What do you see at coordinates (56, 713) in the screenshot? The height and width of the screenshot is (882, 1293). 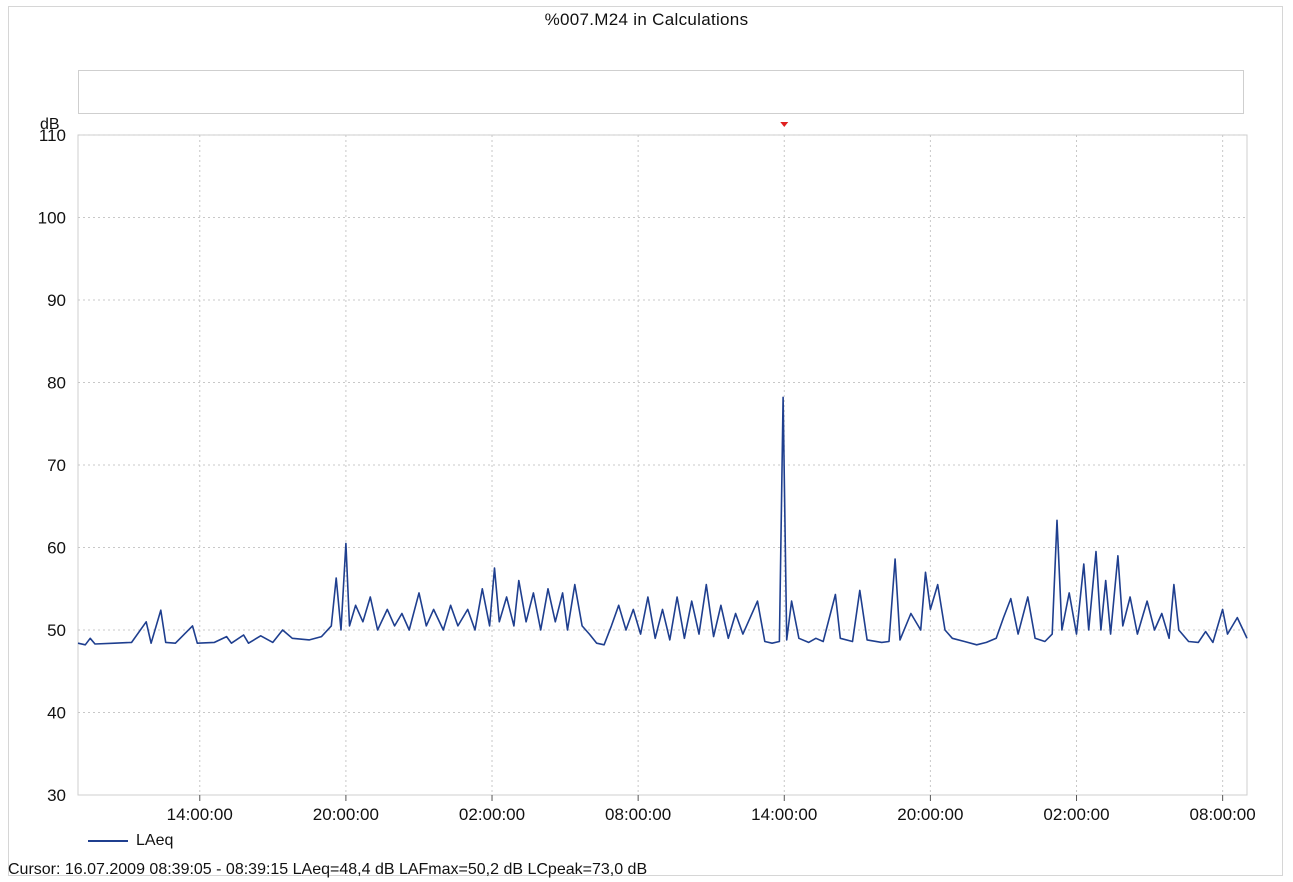 I see `y-tick-label: 40` at bounding box center [56, 713].